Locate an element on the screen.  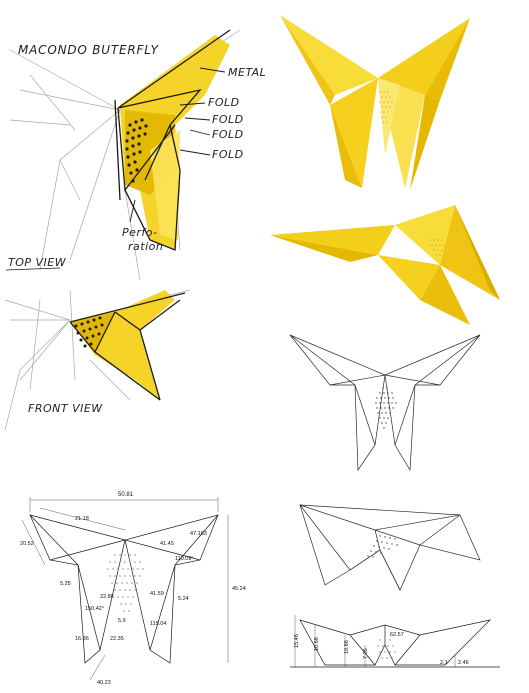
linework-perspective-view is located at coordinates (390, 547).